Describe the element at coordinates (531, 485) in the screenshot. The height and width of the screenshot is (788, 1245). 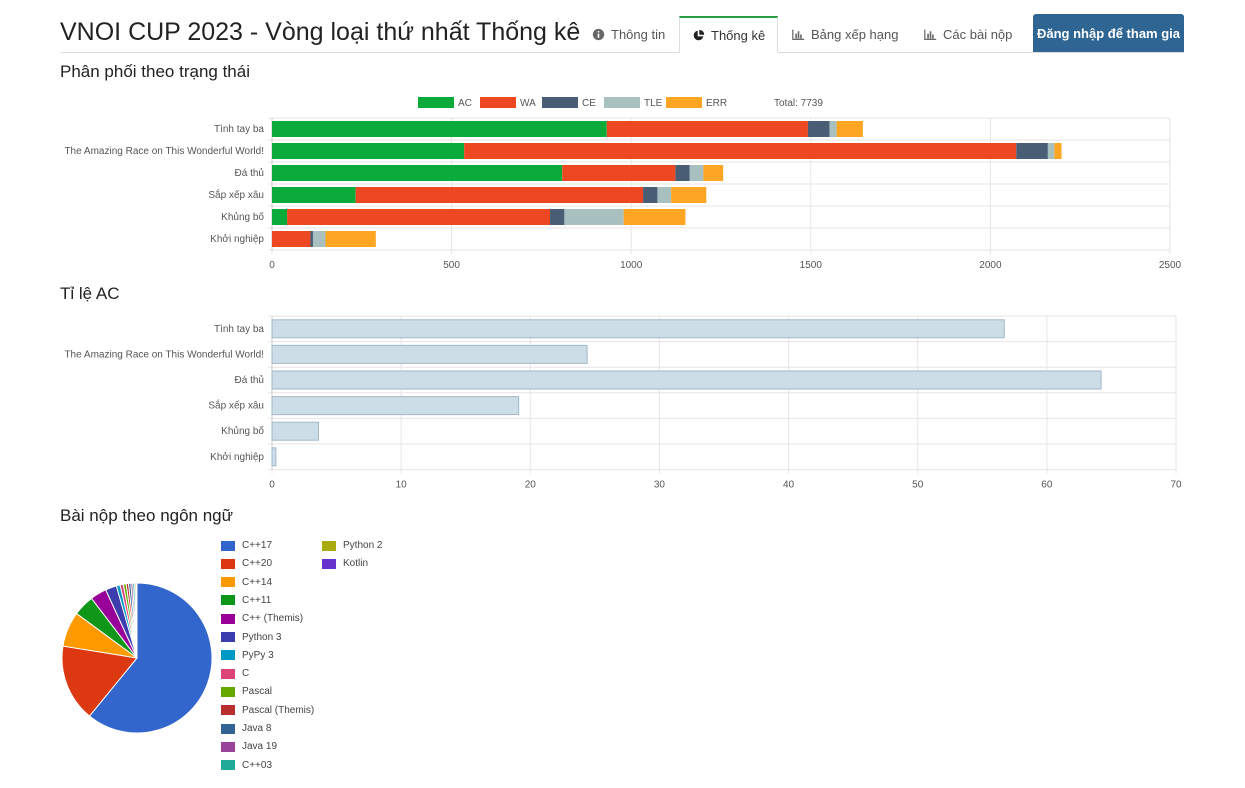
I see `x-tick-label: 20` at that location.